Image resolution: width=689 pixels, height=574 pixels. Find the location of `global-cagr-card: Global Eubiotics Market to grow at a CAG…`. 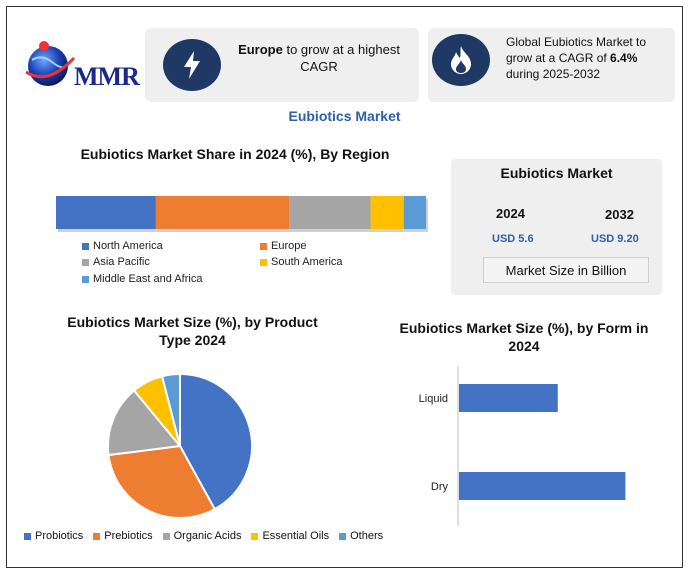

global-cagr-card: Global Eubiotics Market to grow at a CAG… is located at coordinates (551, 65).